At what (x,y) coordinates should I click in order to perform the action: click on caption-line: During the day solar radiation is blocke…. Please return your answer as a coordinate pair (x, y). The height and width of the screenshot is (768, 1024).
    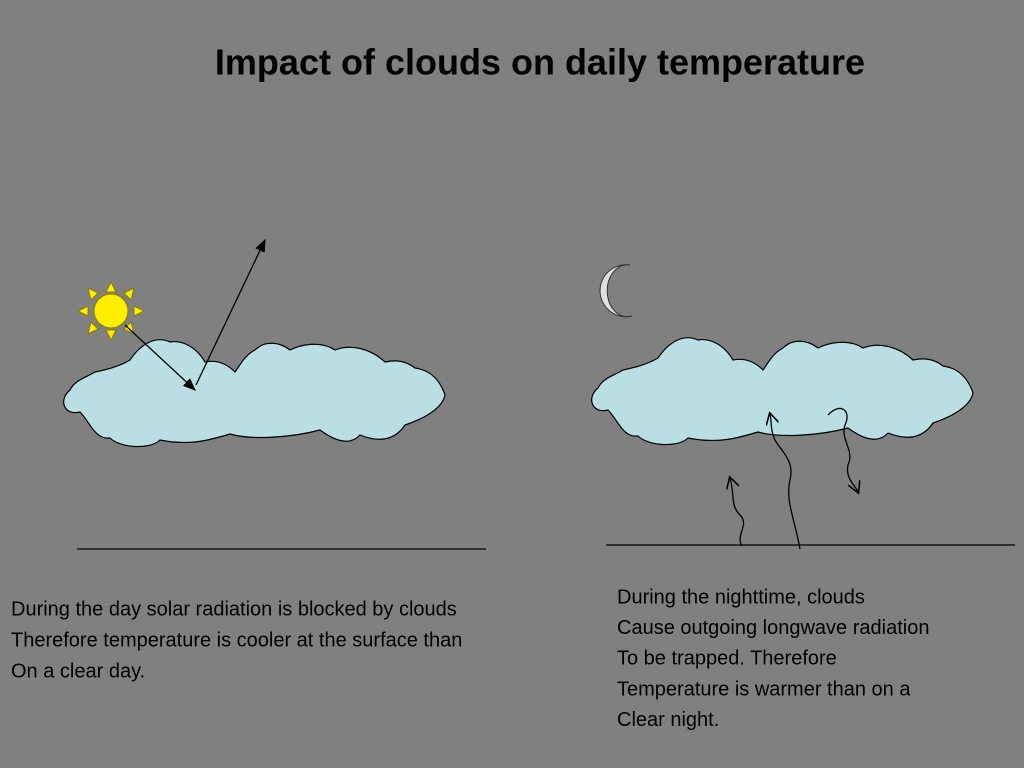
    Looking at the image, I should click on (234, 609).